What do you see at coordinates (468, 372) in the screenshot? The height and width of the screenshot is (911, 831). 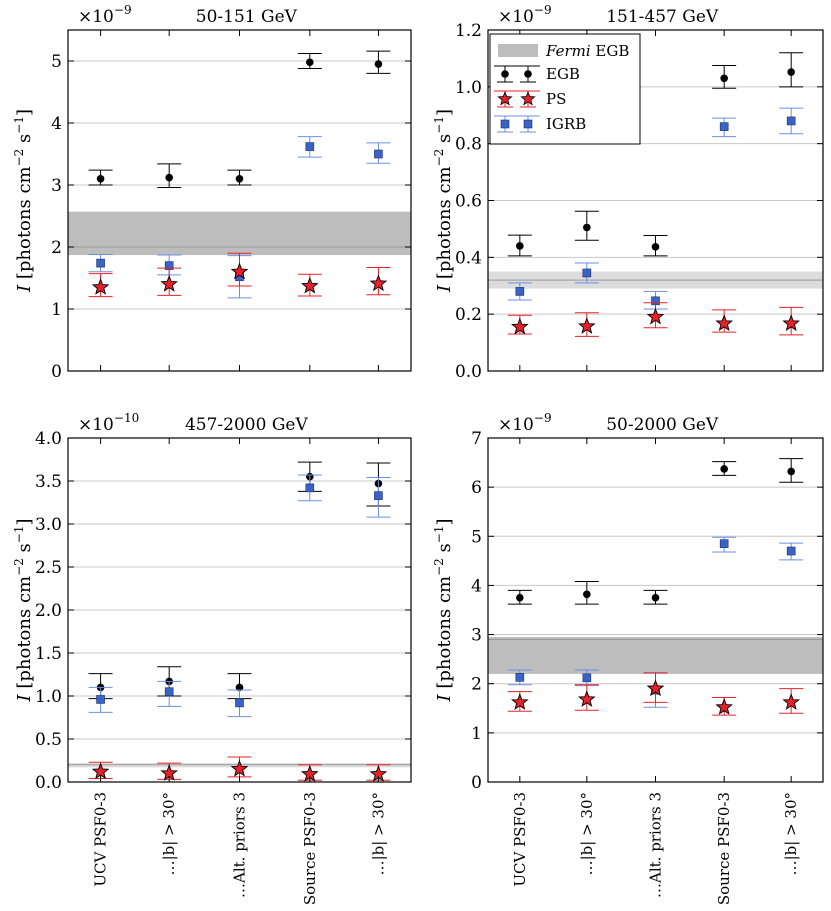 I see `y-tick-label: 0.0` at bounding box center [468, 372].